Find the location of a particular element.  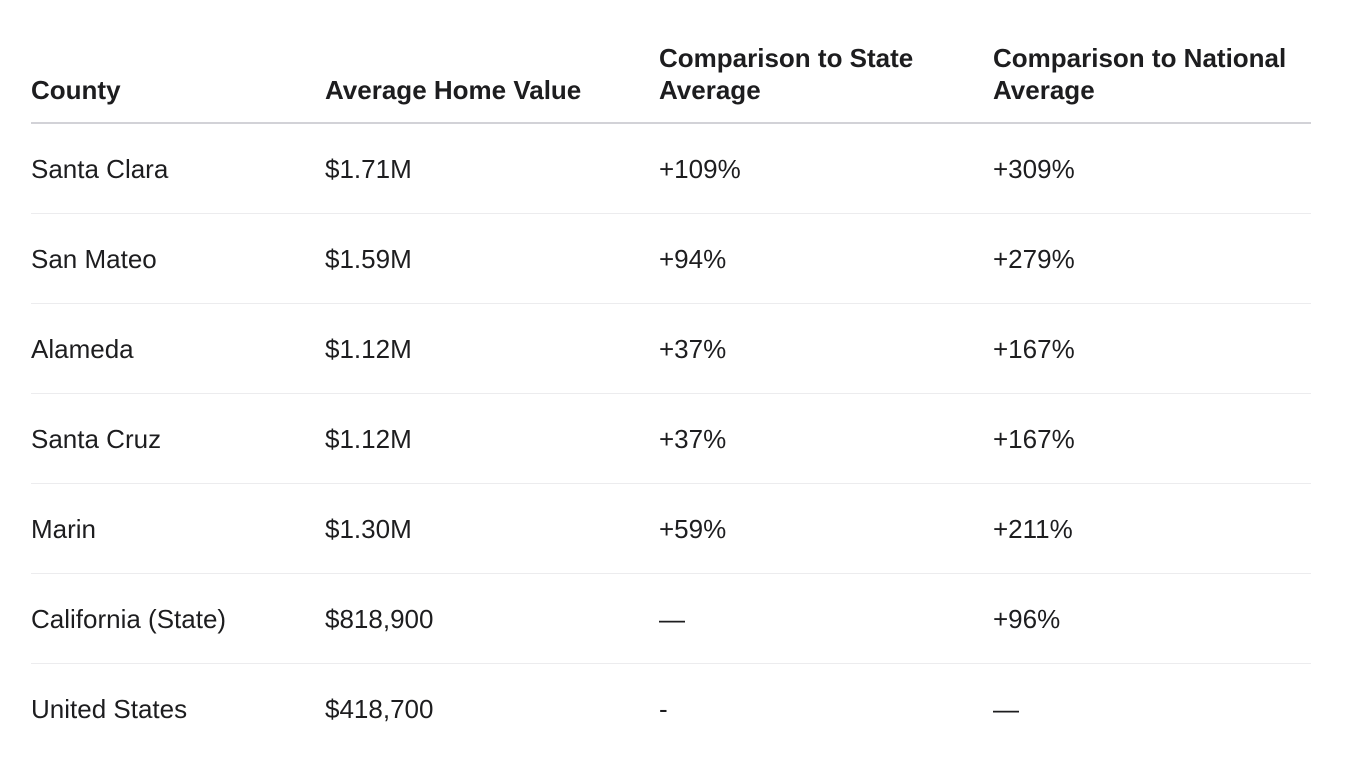

table-row: United States $418,700 - — is located at coordinates (671, 709).